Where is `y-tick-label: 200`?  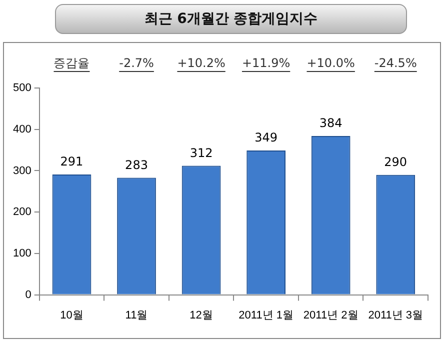 y-tick-label: 200 is located at coordinates (22, 212).